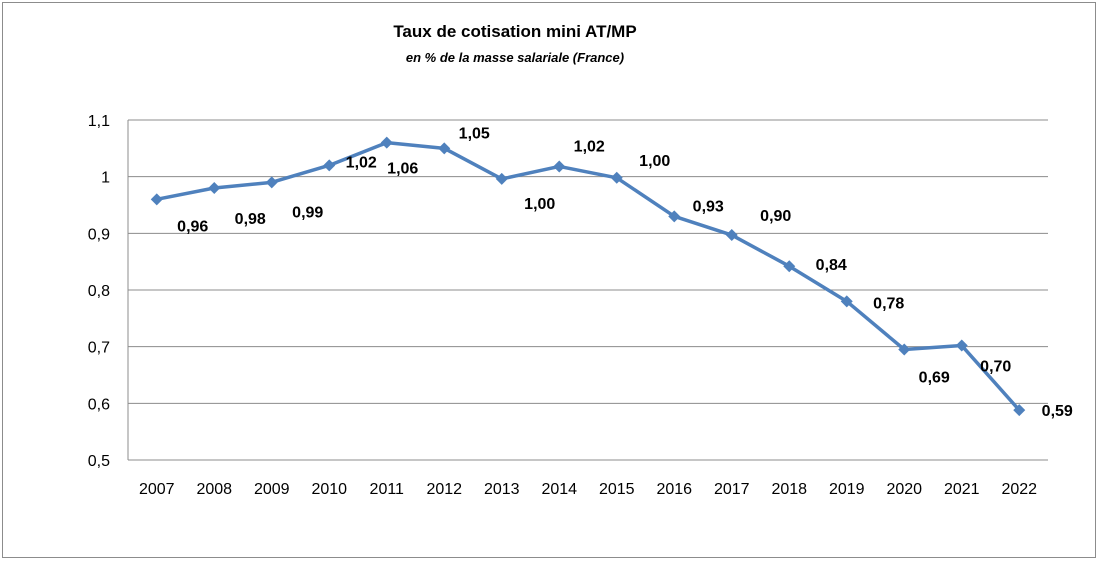  What do you see at coordinates (831, 265) in the screenshot?
I see `data-label: 0,84` at bounding box center [831, 265].